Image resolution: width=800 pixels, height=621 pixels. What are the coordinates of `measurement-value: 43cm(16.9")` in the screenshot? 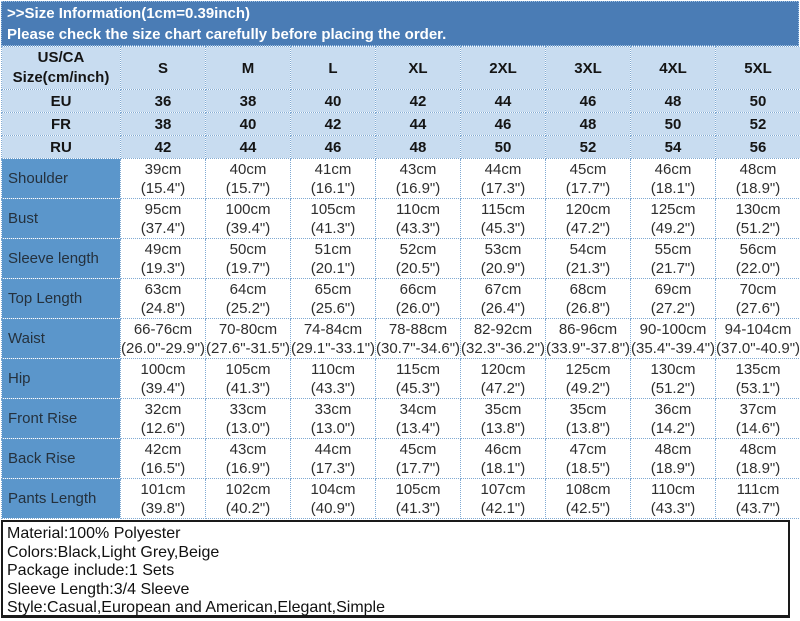 It's located at (418, 179).